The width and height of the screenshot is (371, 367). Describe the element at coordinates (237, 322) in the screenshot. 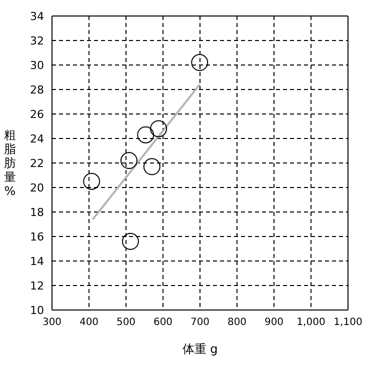

I see `x-tick-label: 800` at that location.